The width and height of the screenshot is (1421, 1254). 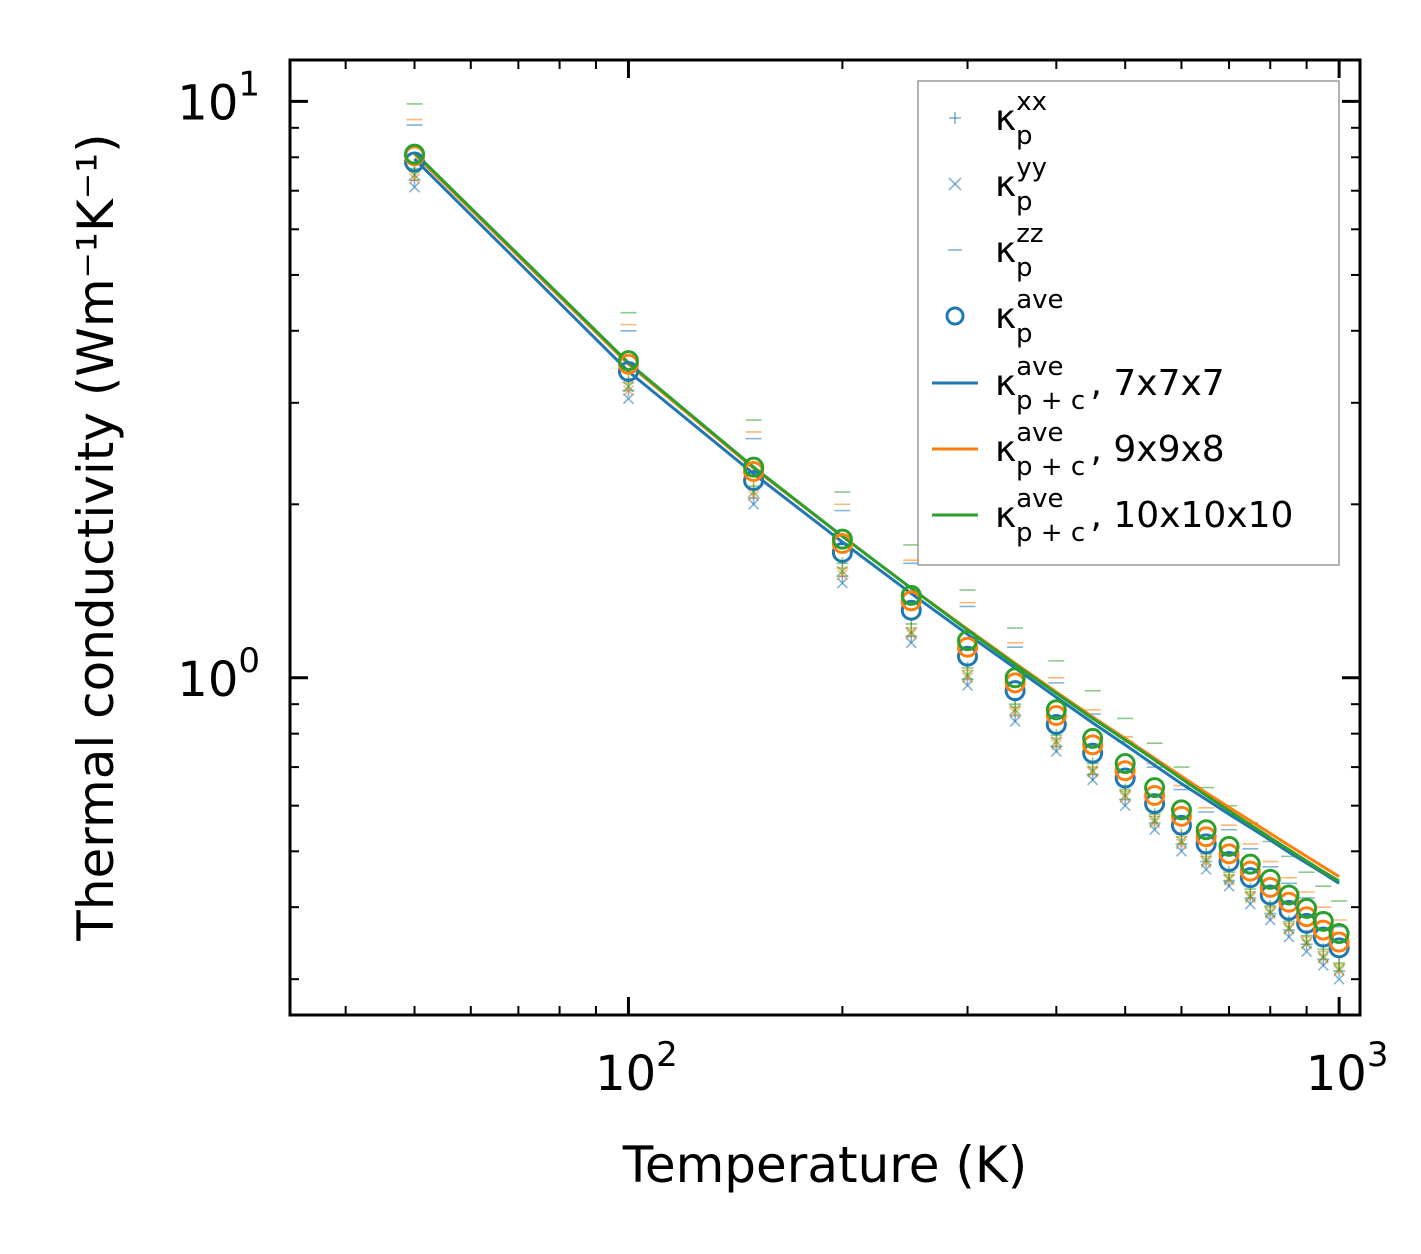 I want to click on legend-superscript: zz, so click(x=1029, y=234).